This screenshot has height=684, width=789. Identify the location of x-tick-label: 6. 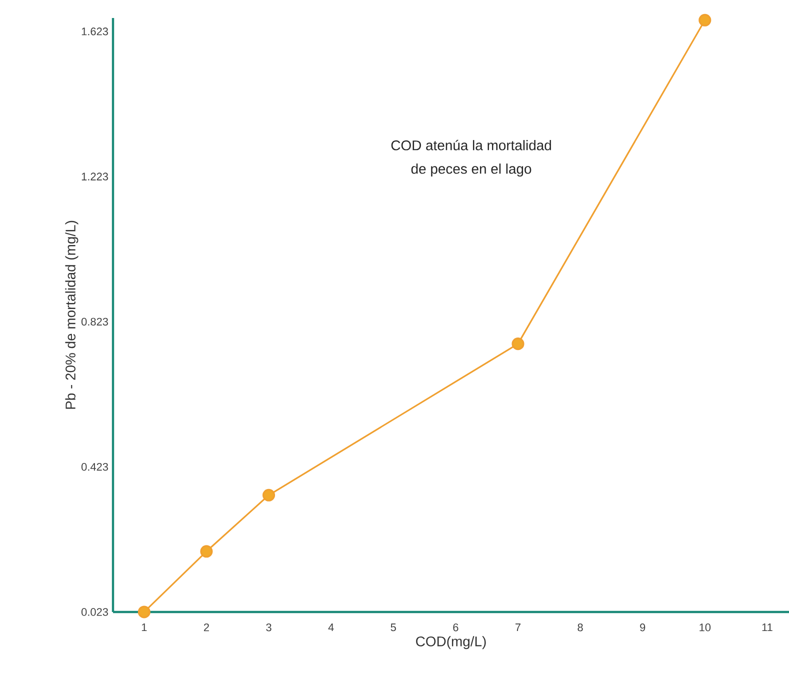
(455, 628).